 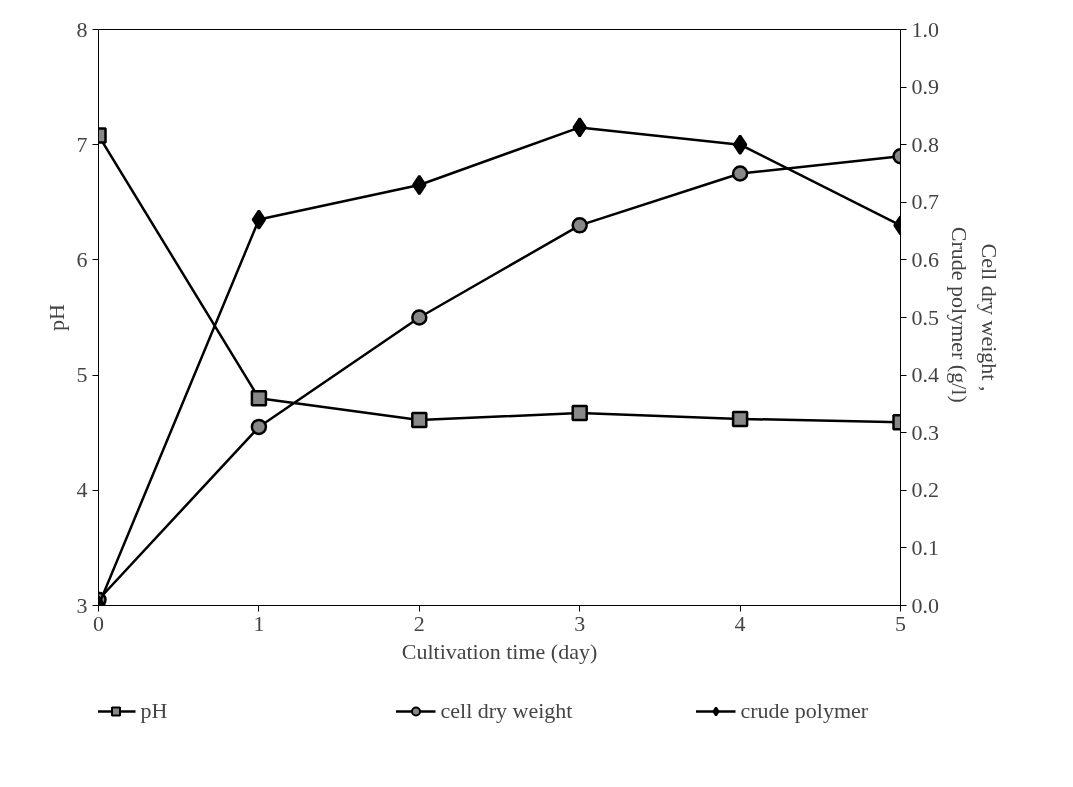 I want to click on x-tick-label: 3, so click(x=580, y=623).